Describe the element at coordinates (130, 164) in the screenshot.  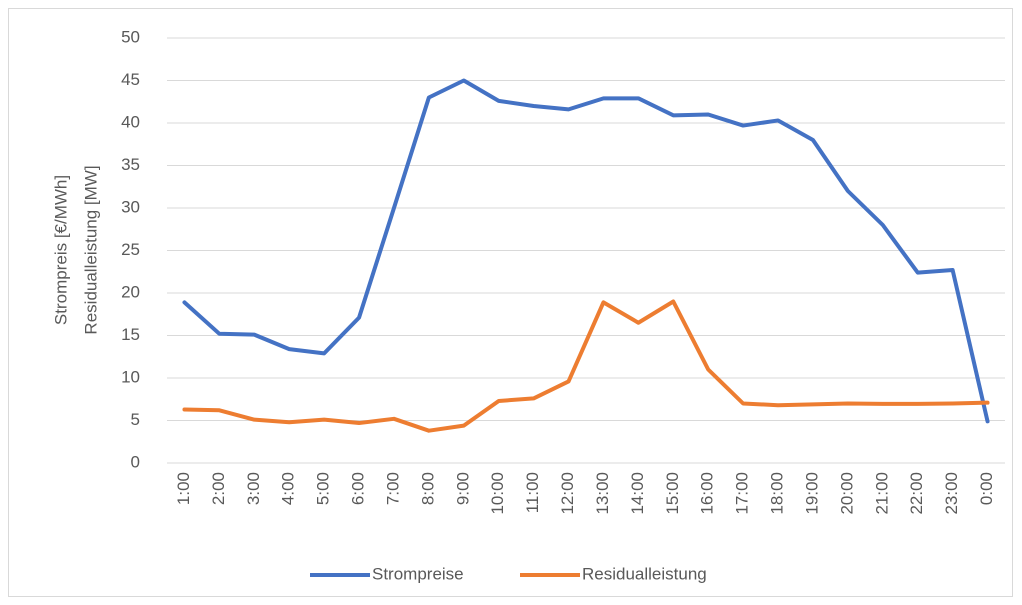
I see `y-tick-label: 35` at that location.